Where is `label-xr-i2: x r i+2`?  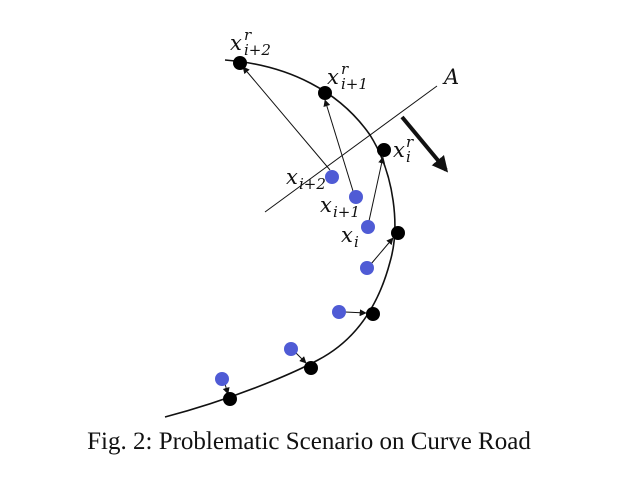 label-xr-i2: x r i+2 is located at coordinates (250, 42).